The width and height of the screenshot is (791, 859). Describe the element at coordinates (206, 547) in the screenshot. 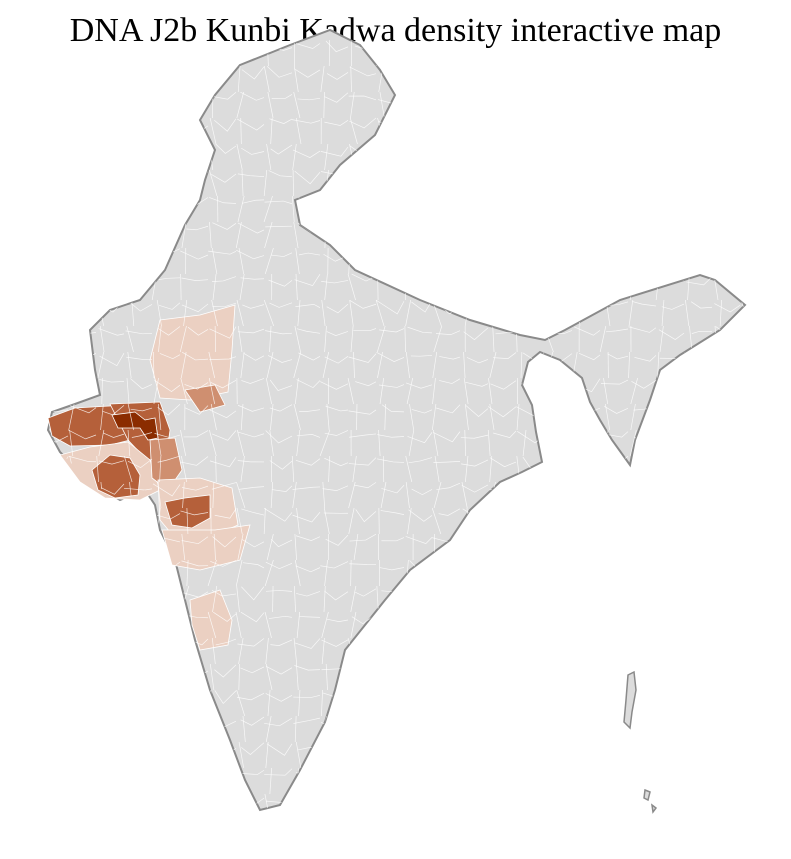

I see `region-maharashtra-low` at that location.